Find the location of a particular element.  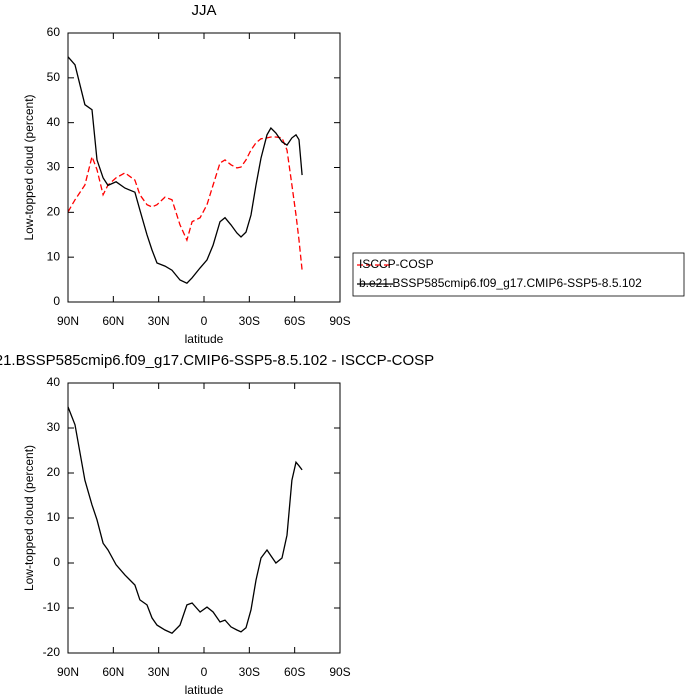

y-tick-label: -10 is located at coordinates (52, 607).